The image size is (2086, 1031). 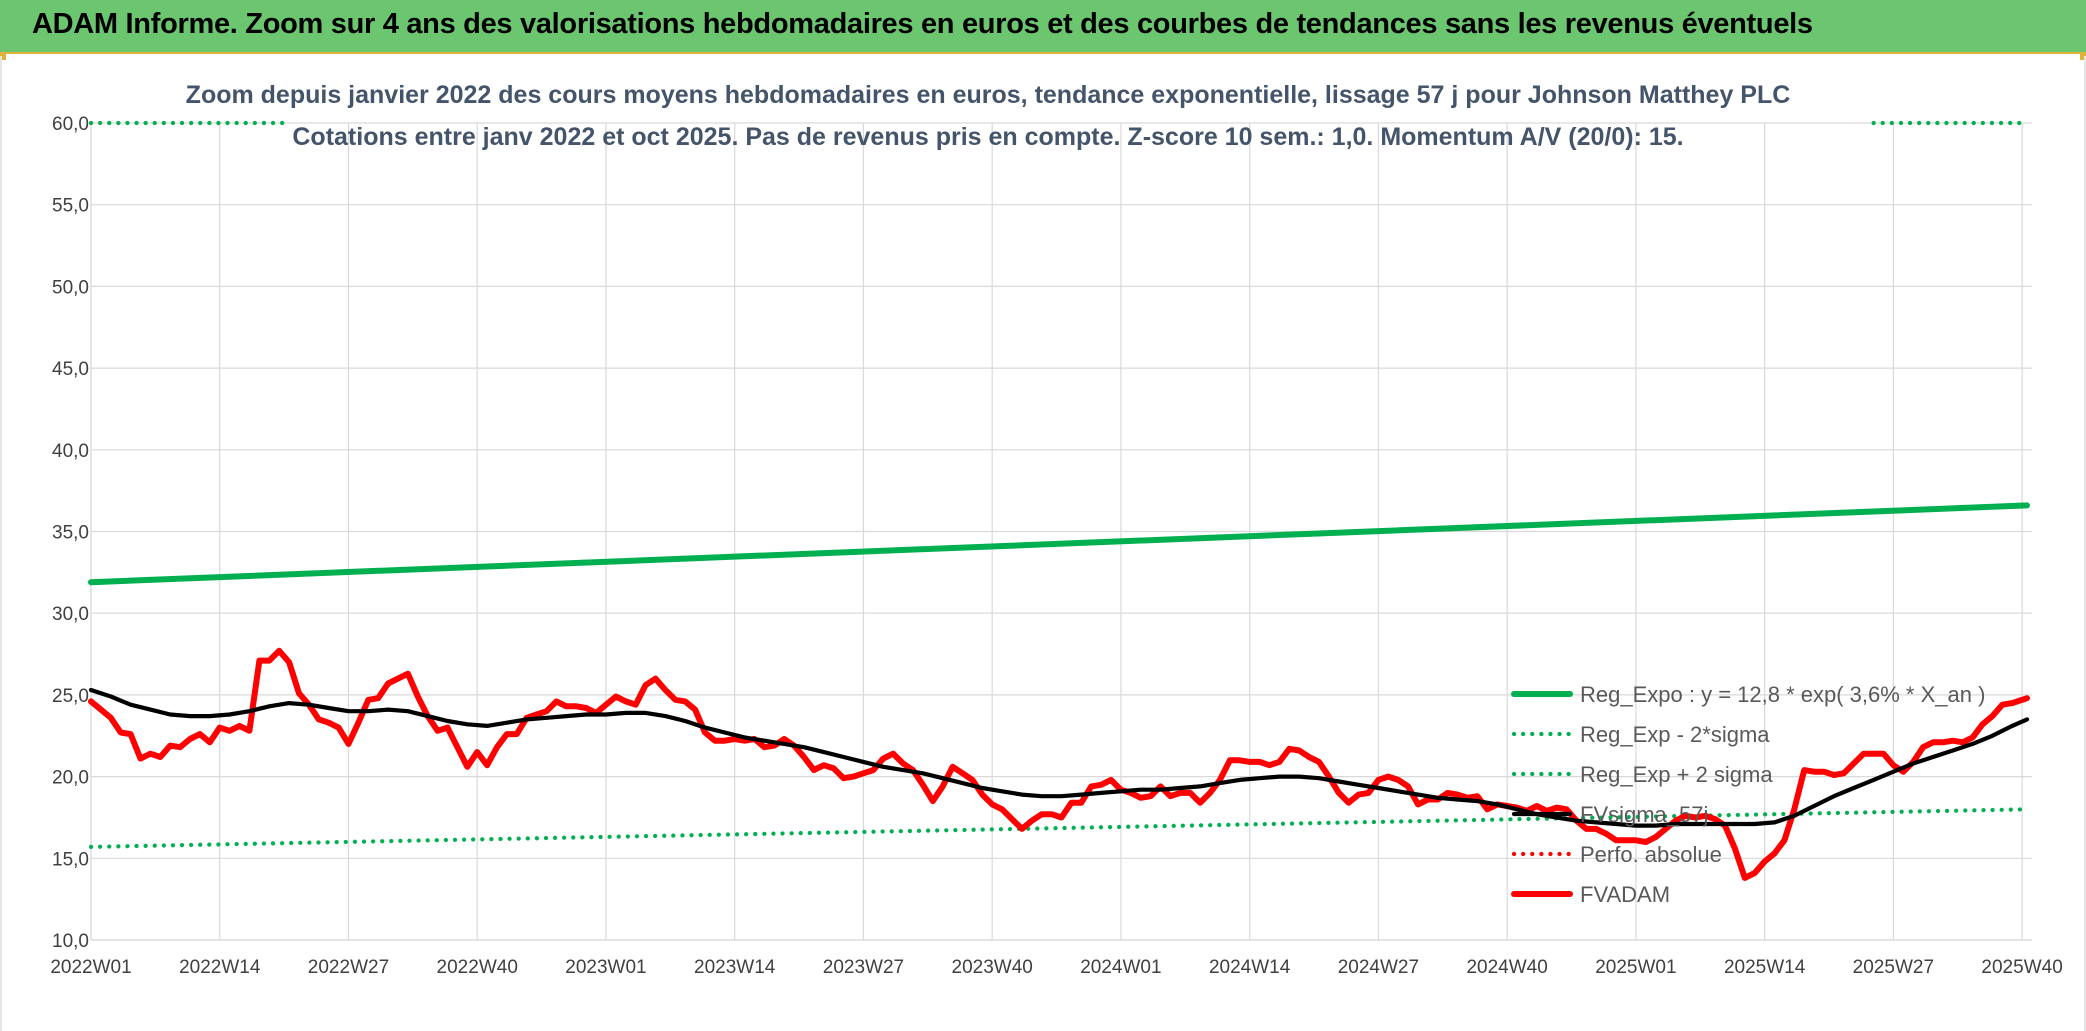 What do you see at coordinates (1250, 967) in the screenshot?
I see `x-tick-label: 2024W14` at bounding box center [1250, 967].